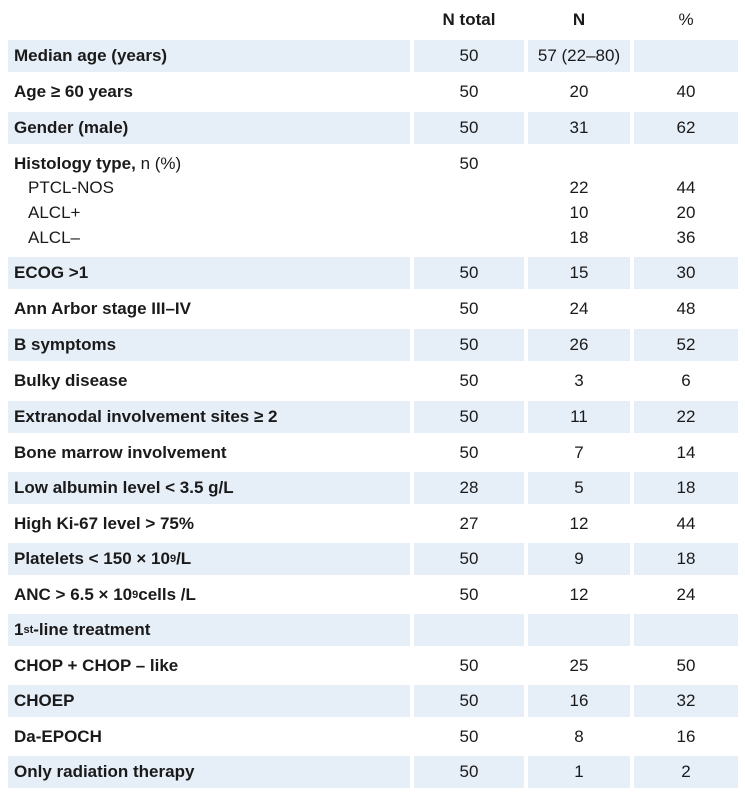 The image size is (745, 800). I want to click on table-row: ANC > 6.5 × 10 9 cells /L 50 12 24, so click(372, 595).